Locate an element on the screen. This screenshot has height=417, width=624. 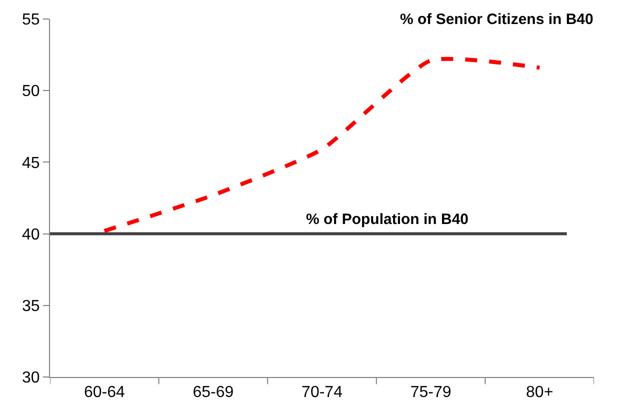
y-tick-label: 30 is located at coordinates (31, 378).